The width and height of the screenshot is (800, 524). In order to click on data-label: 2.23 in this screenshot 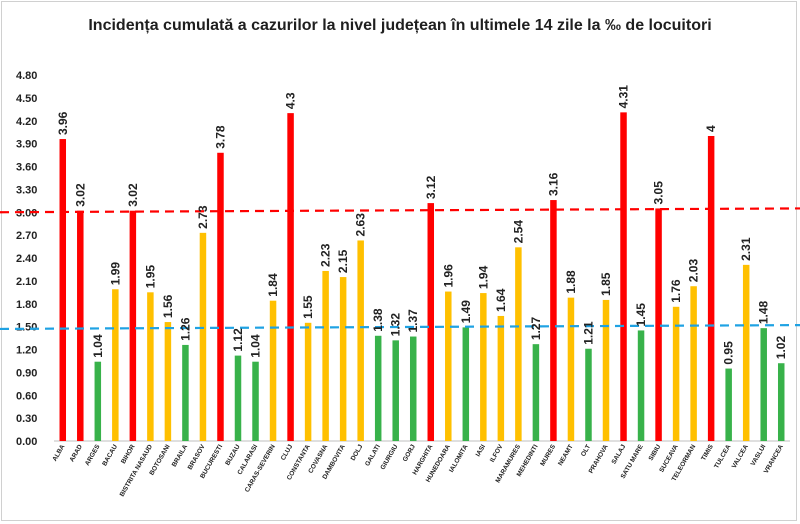, I will do `click(326, 255)`.